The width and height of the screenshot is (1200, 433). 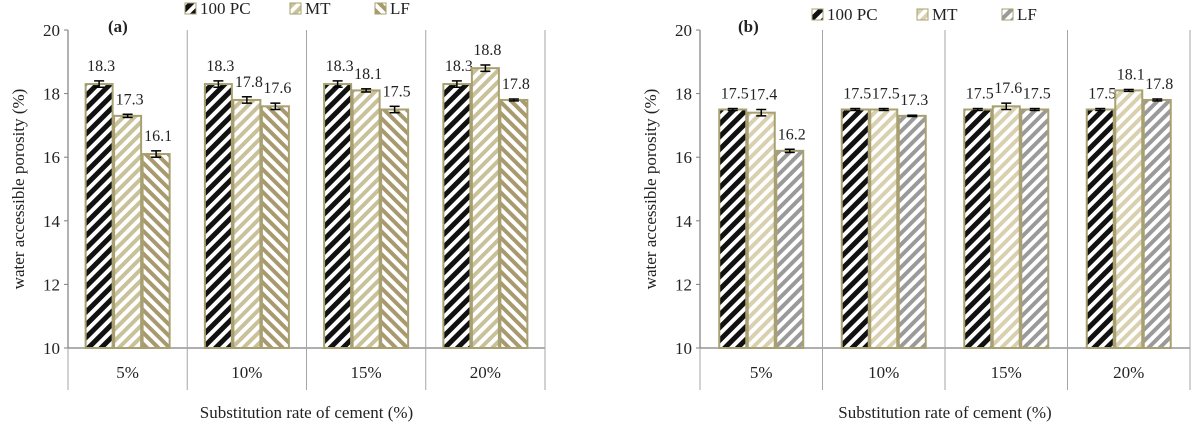 I want to click on data-label: 18.8, so click(x=487, y=50).